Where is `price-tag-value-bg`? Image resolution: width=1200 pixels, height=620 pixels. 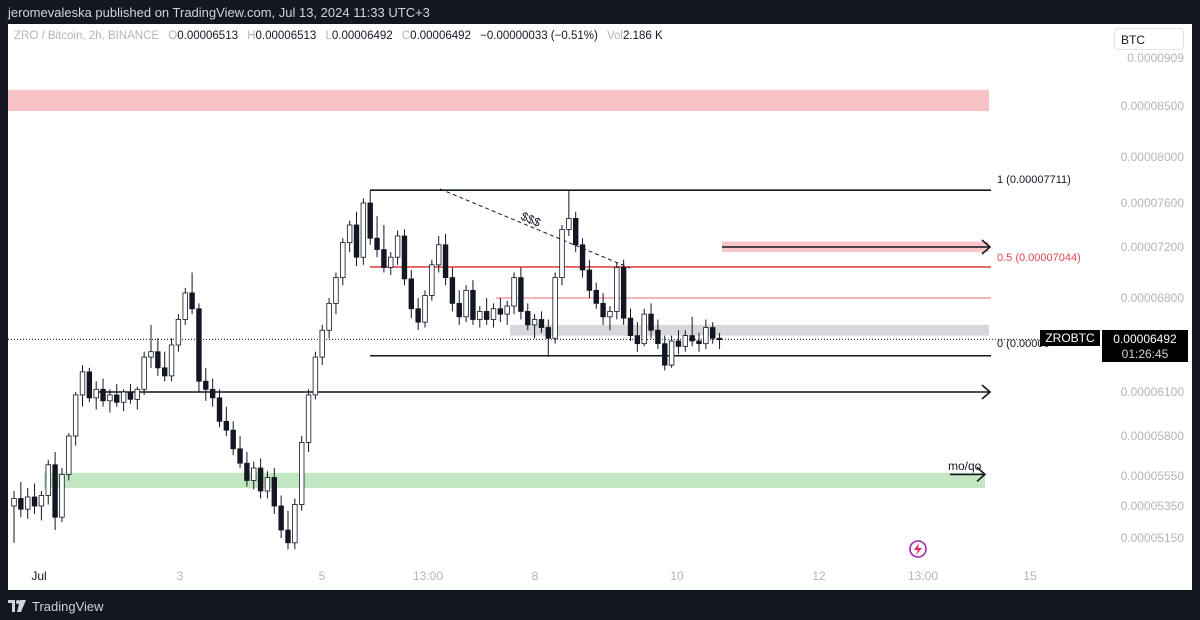 price-tag-value-bg is located at coordinates (1145, 346).